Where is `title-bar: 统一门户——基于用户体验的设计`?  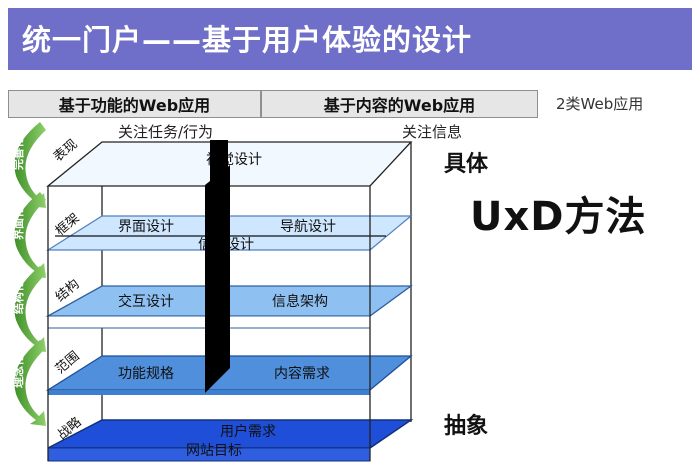
title-bar: 统一门户——基于用户体验的设计 is located at coordinates (350, 39).